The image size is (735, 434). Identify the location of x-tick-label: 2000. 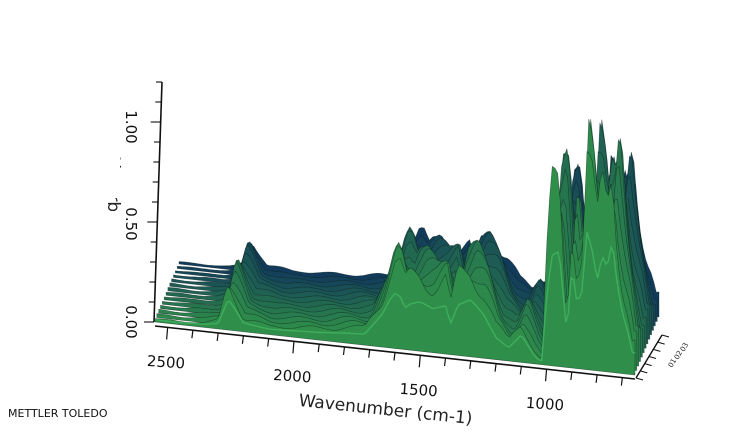
(292, 376).